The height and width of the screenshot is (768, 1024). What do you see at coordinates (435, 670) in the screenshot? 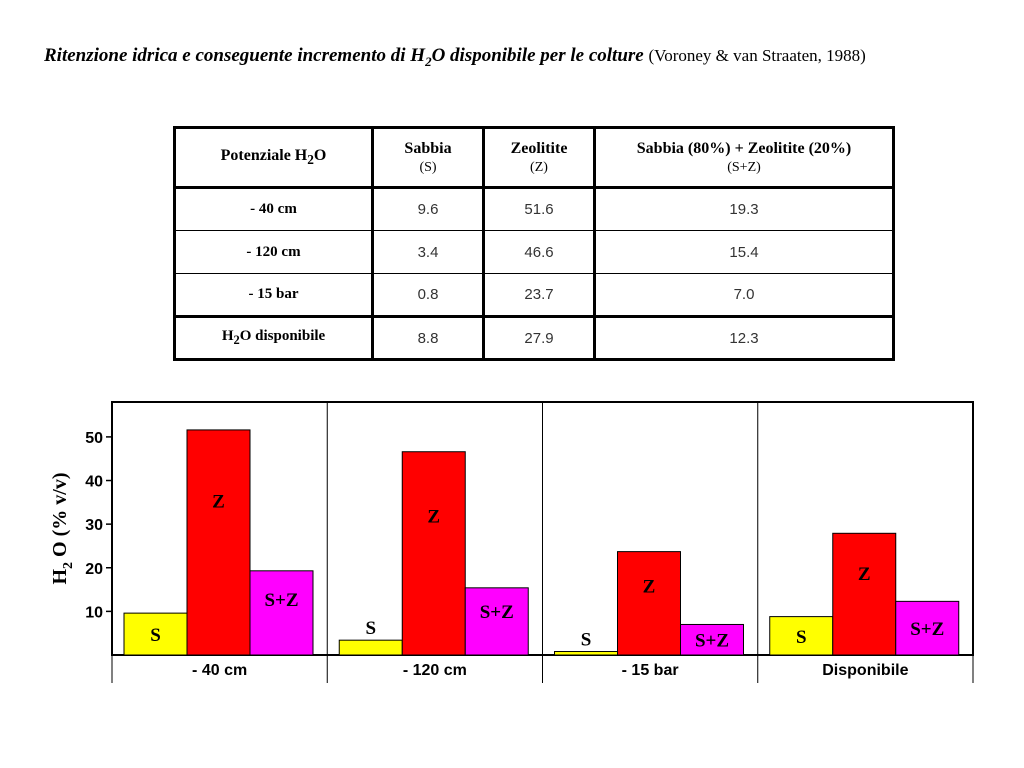
I see `x-category-label: - 120 cm` at bounding box center [435, 670].